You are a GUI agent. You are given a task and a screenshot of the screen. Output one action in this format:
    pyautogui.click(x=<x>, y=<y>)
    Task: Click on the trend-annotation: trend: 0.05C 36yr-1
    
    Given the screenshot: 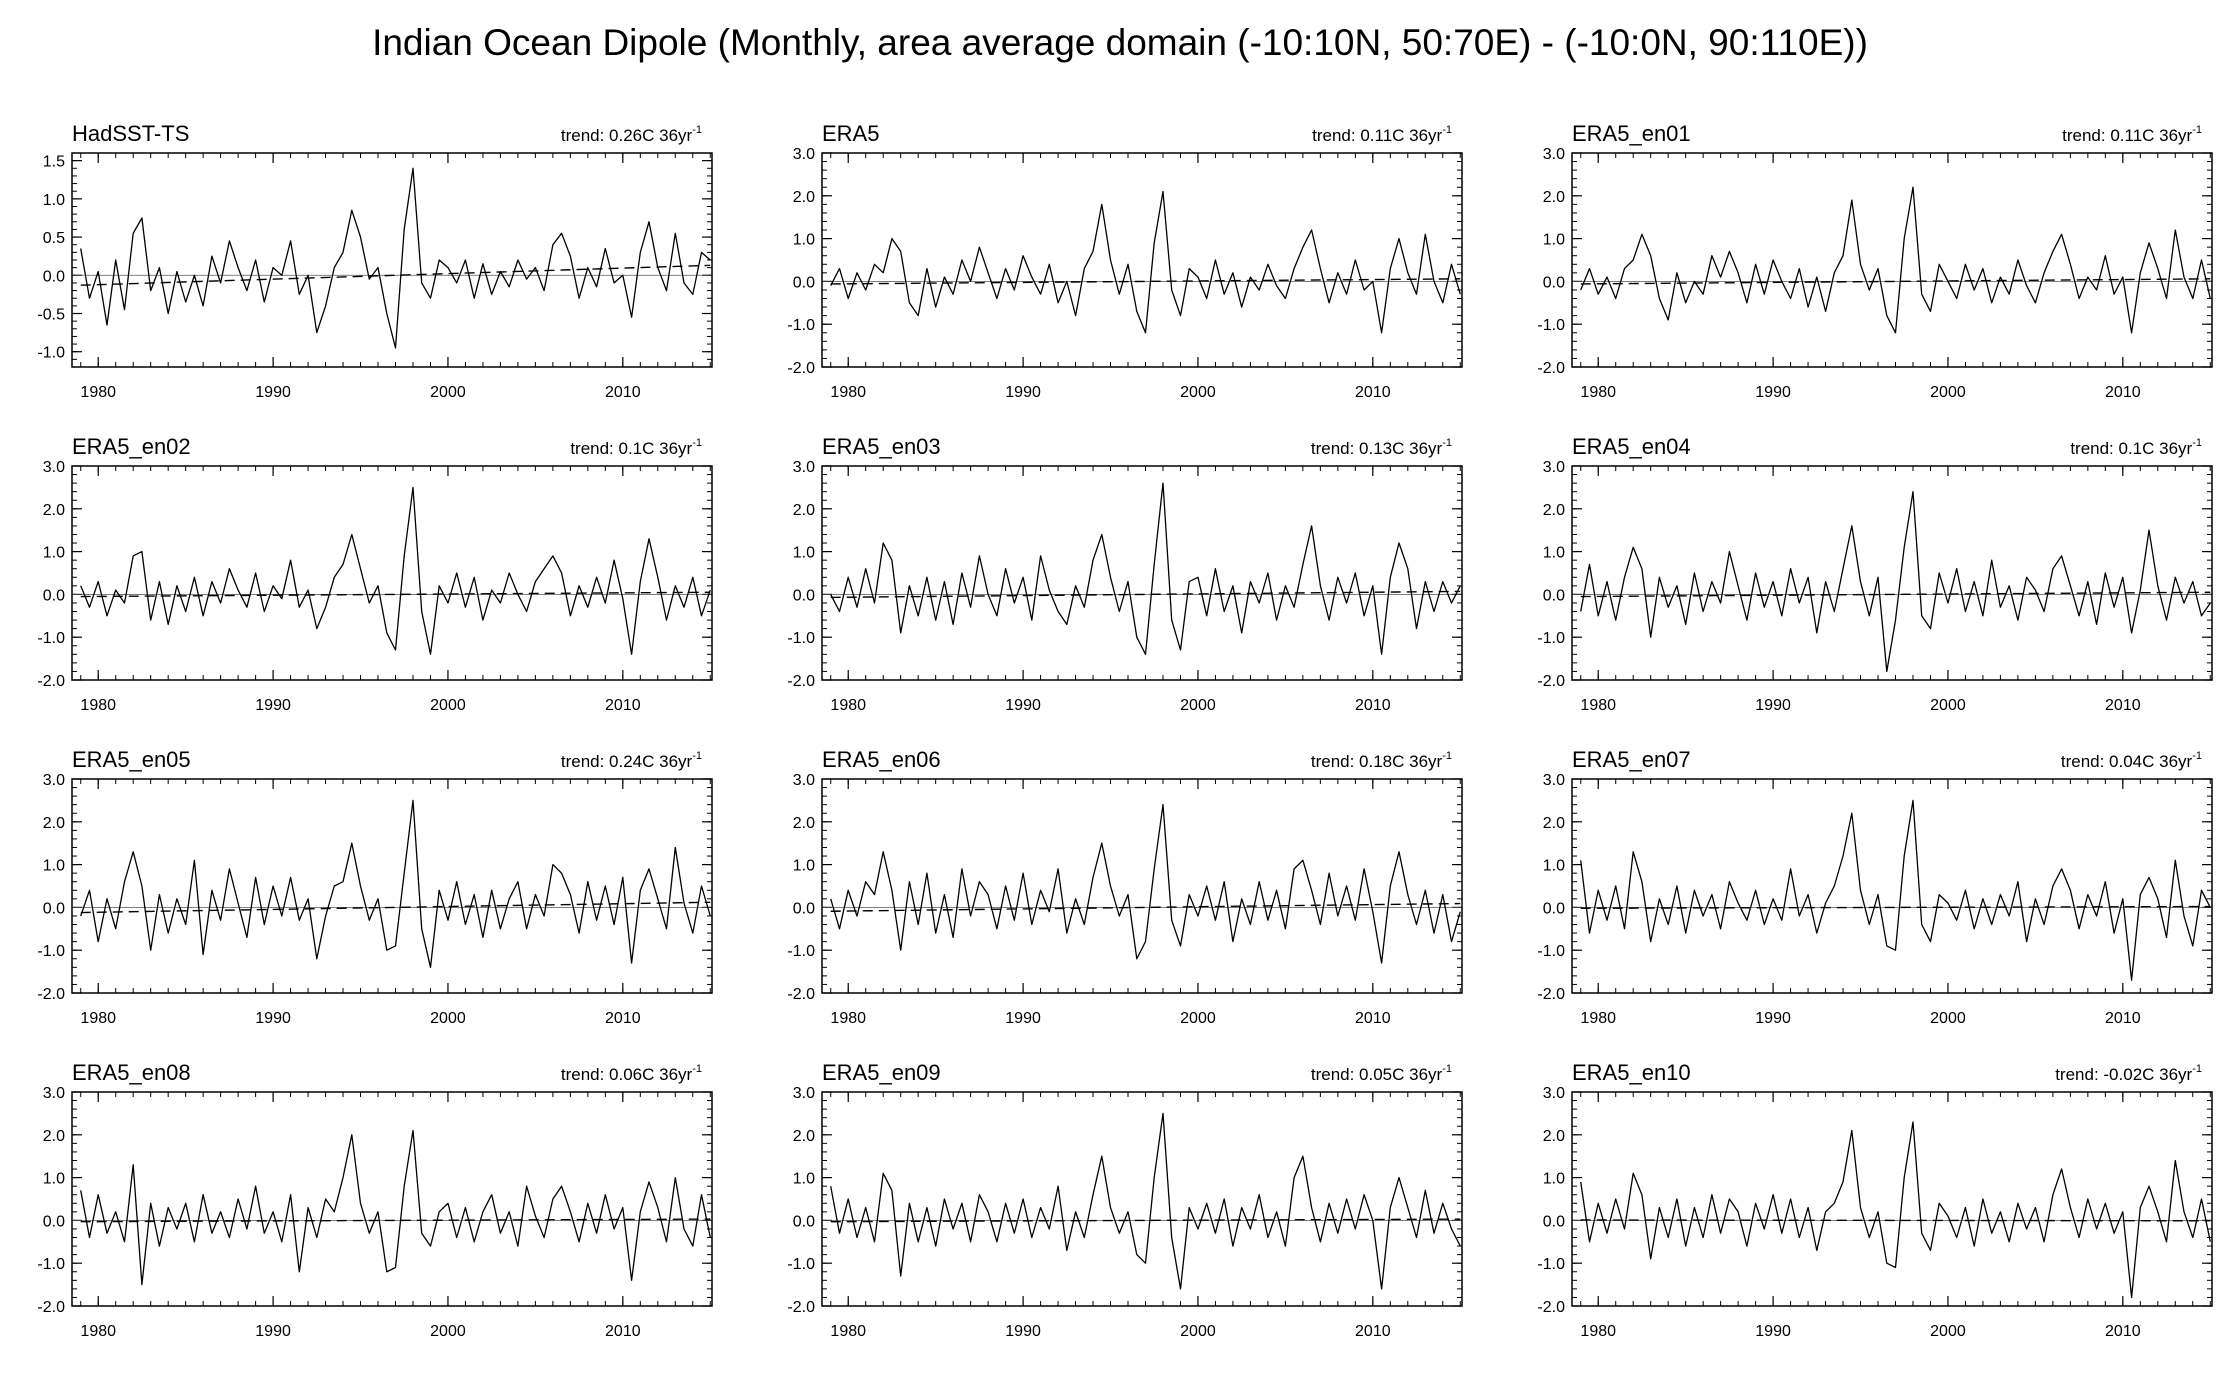 What is the action you would take?
    pyautogui.click(x=1381, y=1073)
    